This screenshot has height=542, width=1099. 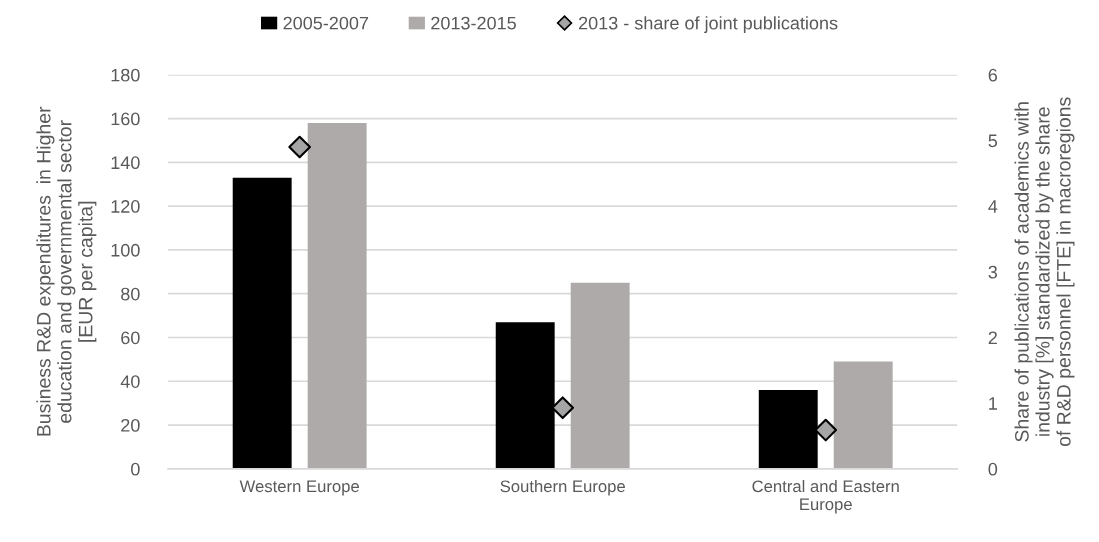 What do you see at coordinates (562, 487) in the screenshot?
I see `x-tick-label: Southern Europe` at bounding box center [562, 487].